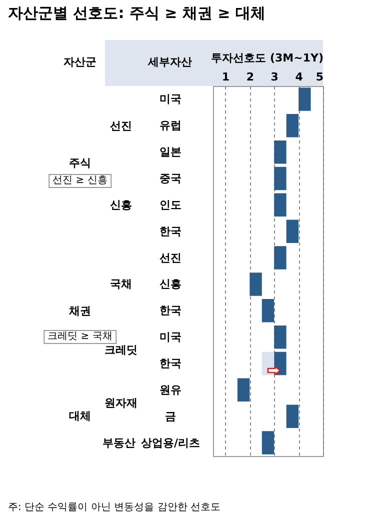 The width and height of the screenshot is (372, 526). Describe the element at coordinates (171, 257) in the screenshot. I see `y-tick-label: 선진` at that location.